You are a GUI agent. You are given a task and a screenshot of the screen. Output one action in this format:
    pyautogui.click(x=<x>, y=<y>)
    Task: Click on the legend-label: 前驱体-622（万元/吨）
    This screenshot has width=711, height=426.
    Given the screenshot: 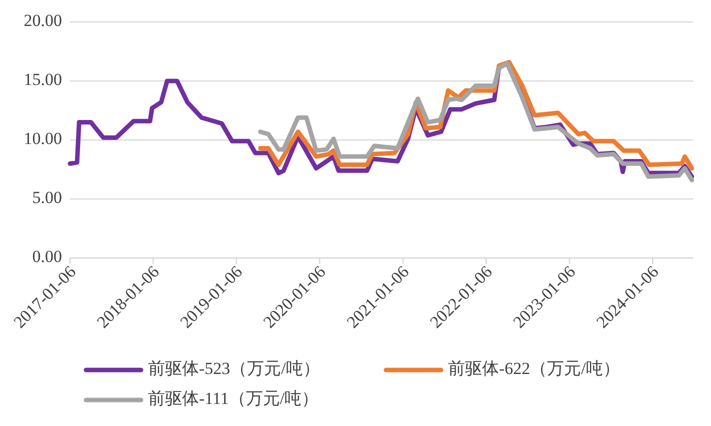 What is the action you would take?
    pyautogui.click(x=534, y=368)
    